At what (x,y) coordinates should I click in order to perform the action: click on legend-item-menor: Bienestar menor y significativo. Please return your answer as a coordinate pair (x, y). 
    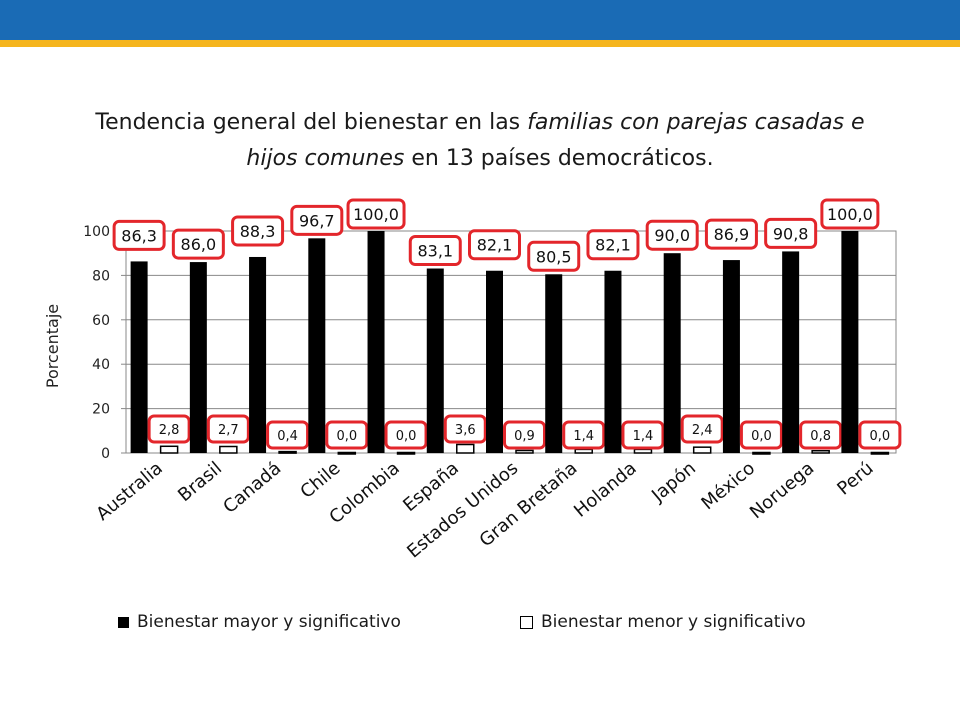
    Looking at the image, I should click on (663, 622).